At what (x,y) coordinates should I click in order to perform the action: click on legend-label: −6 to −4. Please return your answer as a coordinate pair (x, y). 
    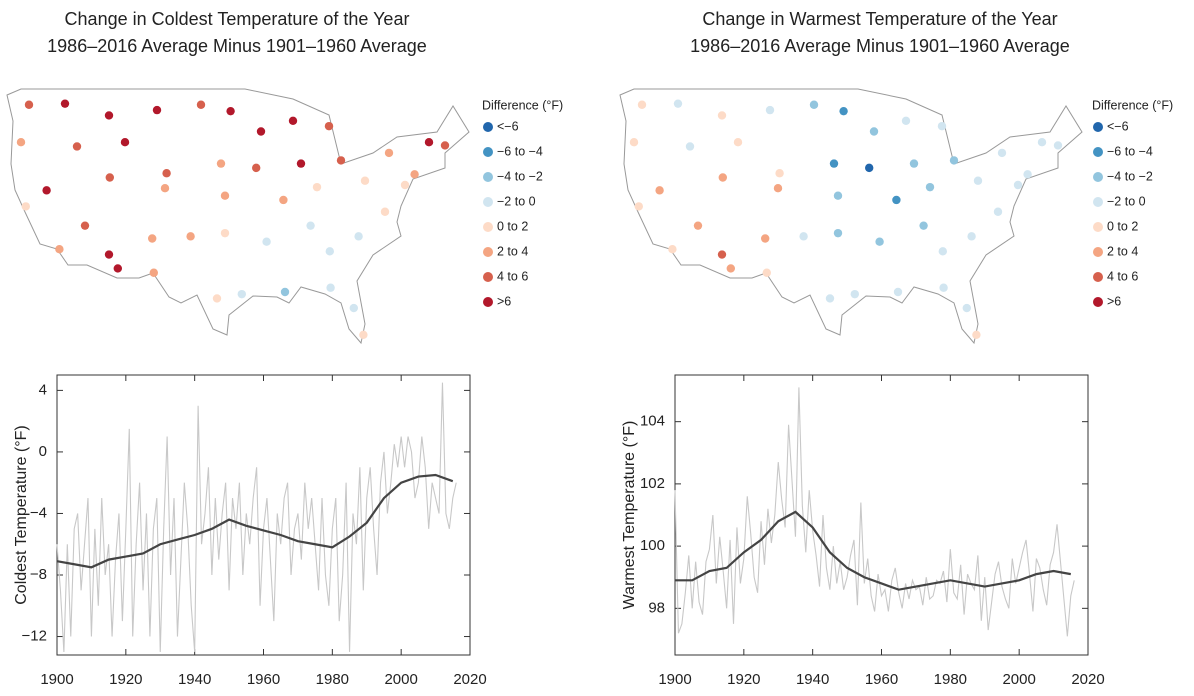
    Looking at the image, I should click on (1130, 151).